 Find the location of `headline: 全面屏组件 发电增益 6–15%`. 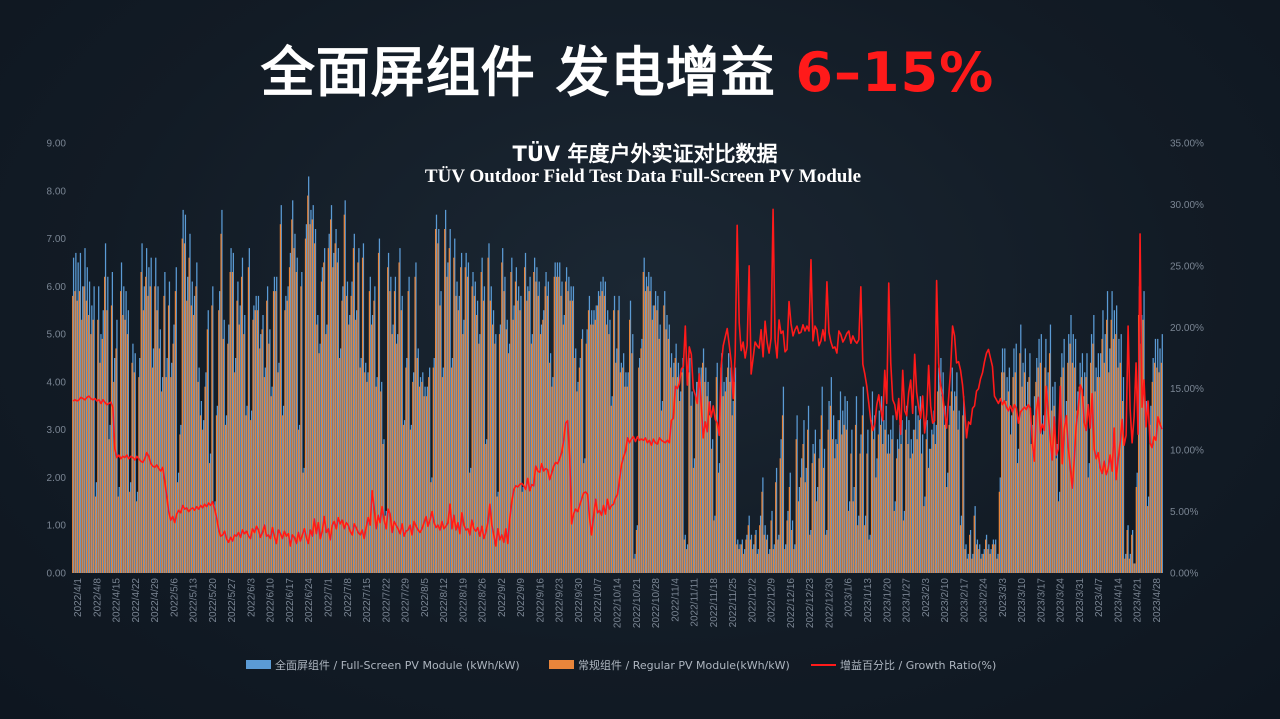

headline: 全面屏组件 发电增益 6–15% is located at coordinates (627, 67).